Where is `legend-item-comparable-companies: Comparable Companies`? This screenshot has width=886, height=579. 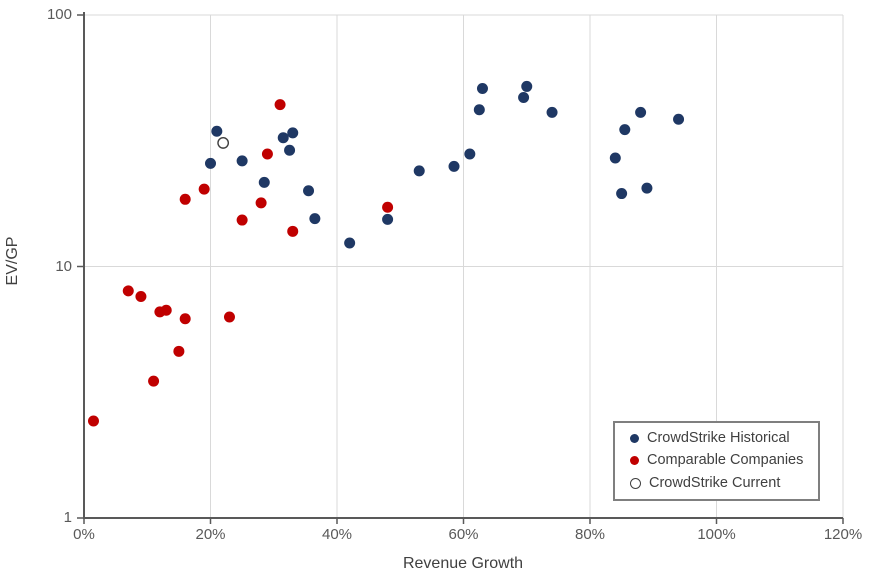
legend-item-comparable-companies: Comparable Companies is located at coordinates (724, 460).